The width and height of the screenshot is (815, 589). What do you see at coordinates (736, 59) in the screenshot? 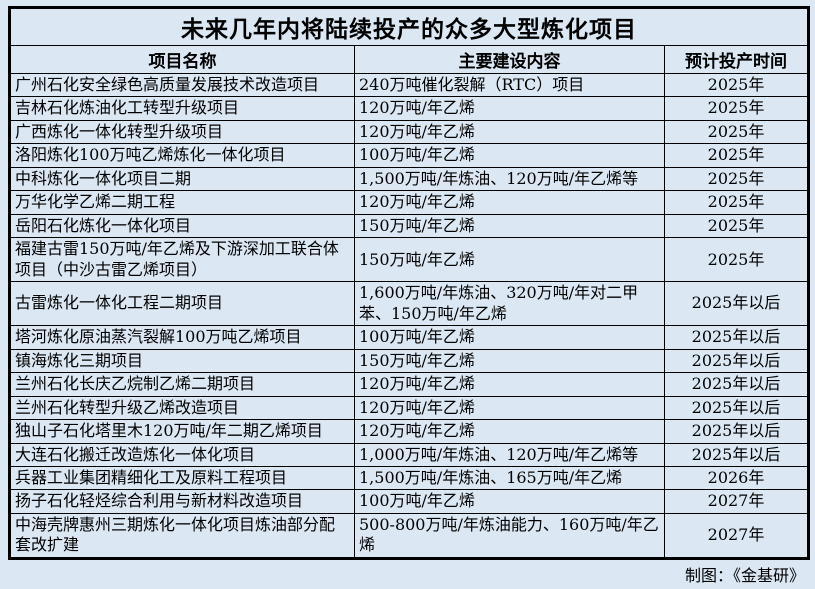
I see `column-header-start-time: 预计投产时间` at bounding box center [736, 59].